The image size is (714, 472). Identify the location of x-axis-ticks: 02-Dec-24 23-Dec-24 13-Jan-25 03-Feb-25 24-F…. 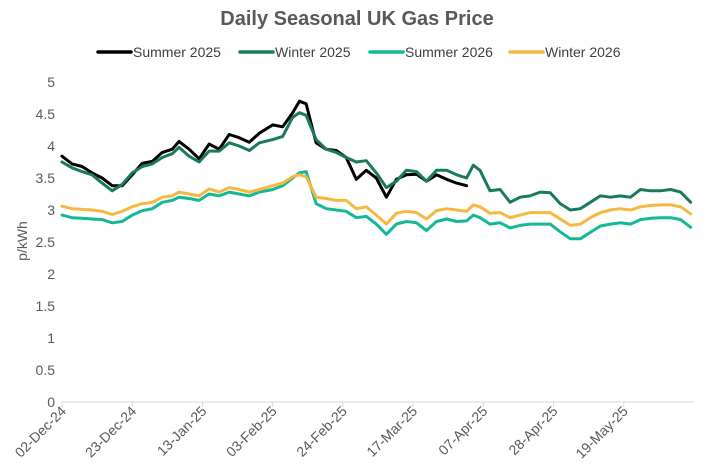
(321, 431).